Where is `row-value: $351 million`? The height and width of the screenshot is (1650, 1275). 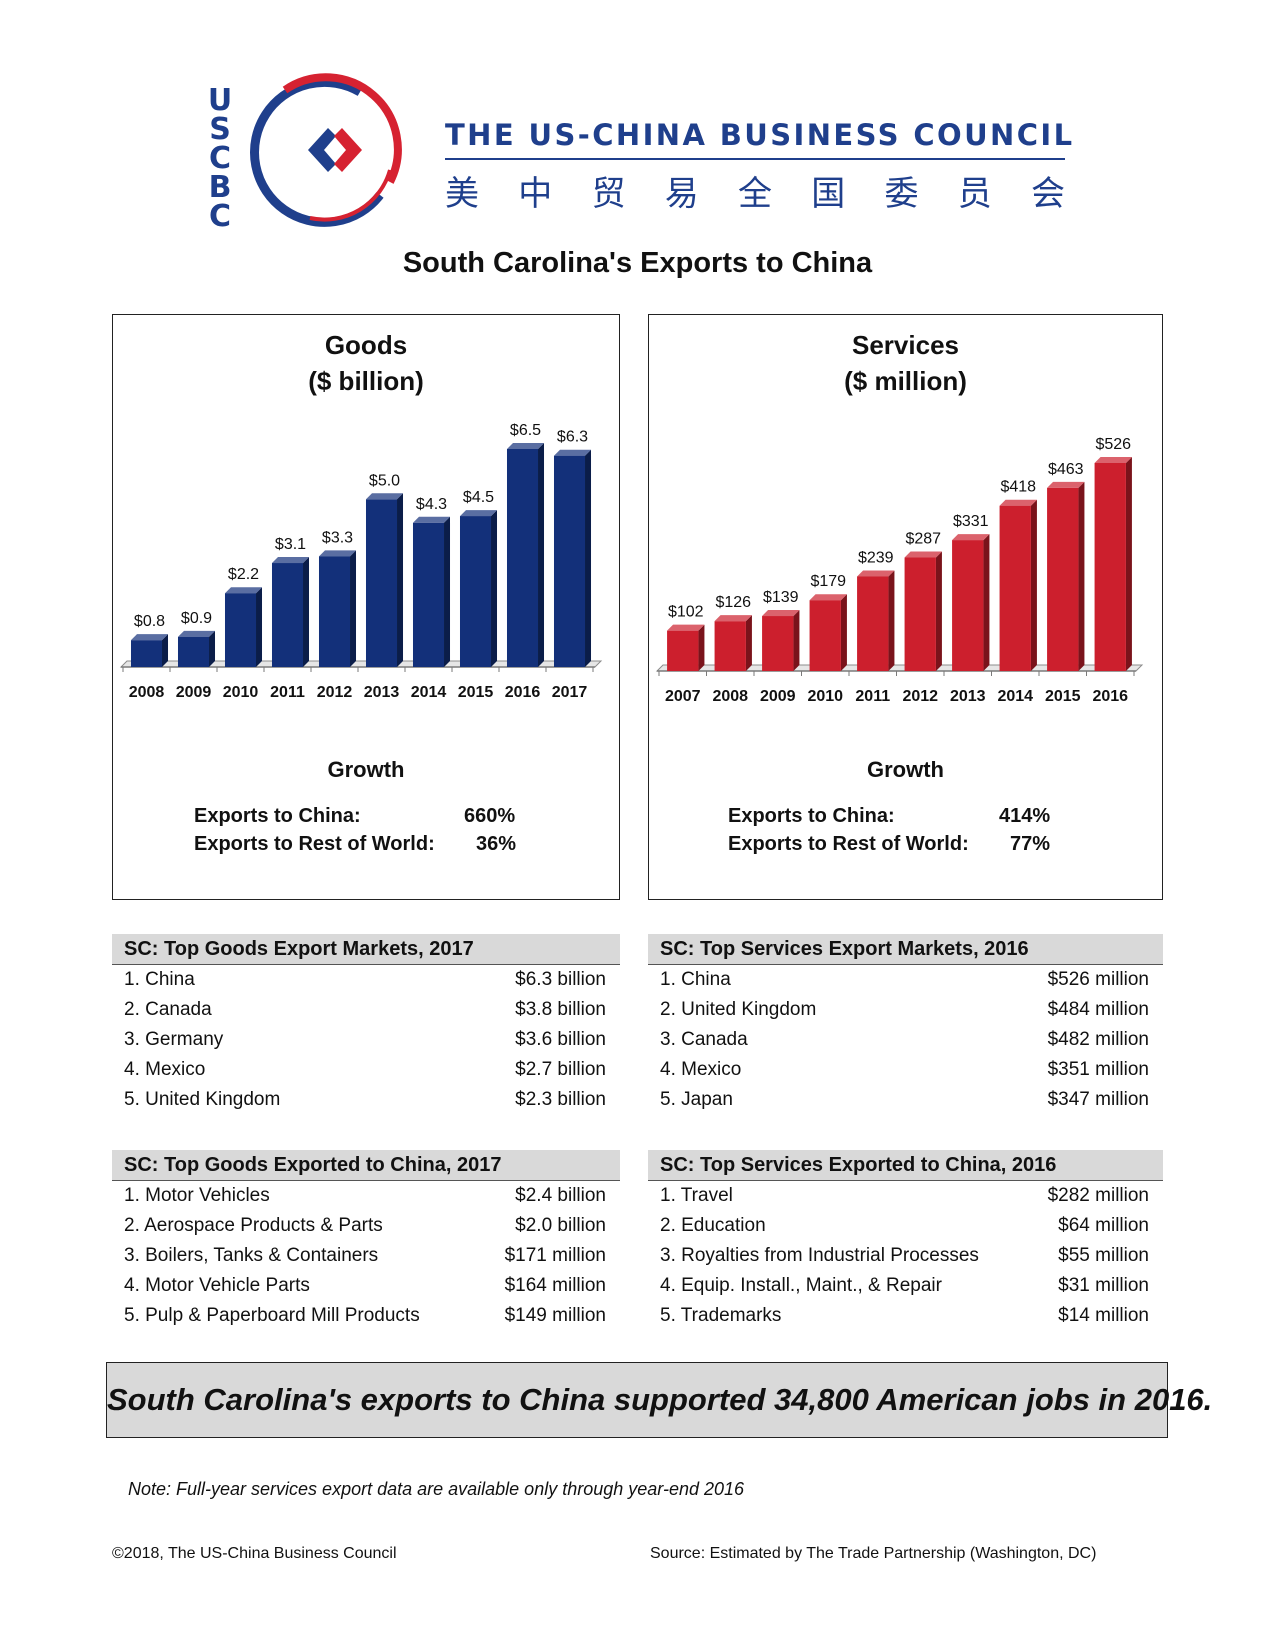 row-value: $351 million is located at coordinates (1098, 1069).